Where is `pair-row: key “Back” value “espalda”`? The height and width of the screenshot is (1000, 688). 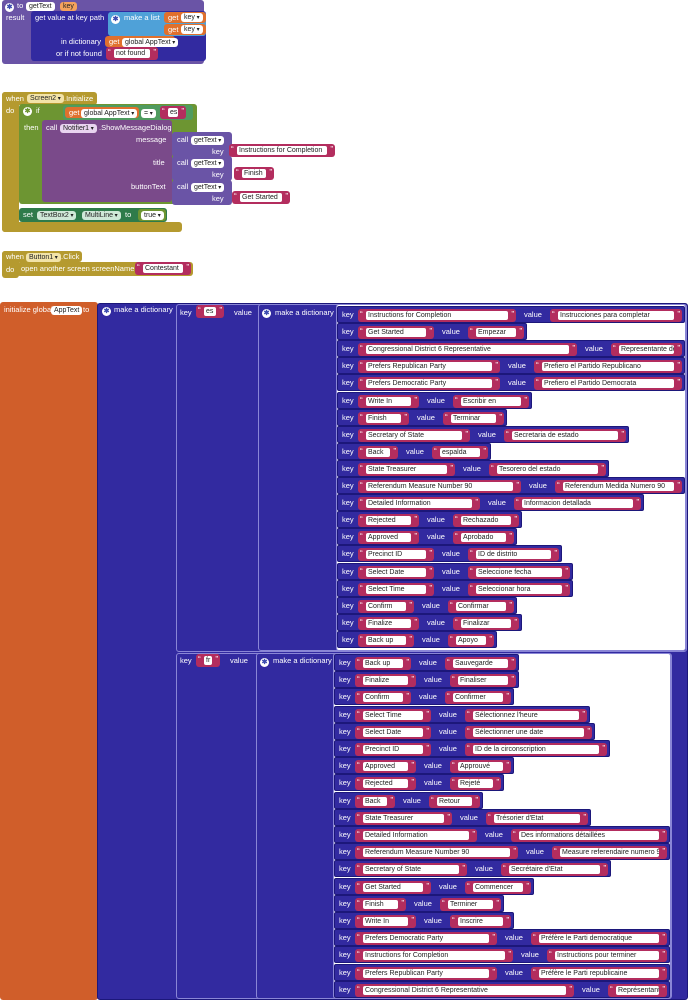
pair-row: key “Back” value “espalda” is located at coordinates (414, 451).